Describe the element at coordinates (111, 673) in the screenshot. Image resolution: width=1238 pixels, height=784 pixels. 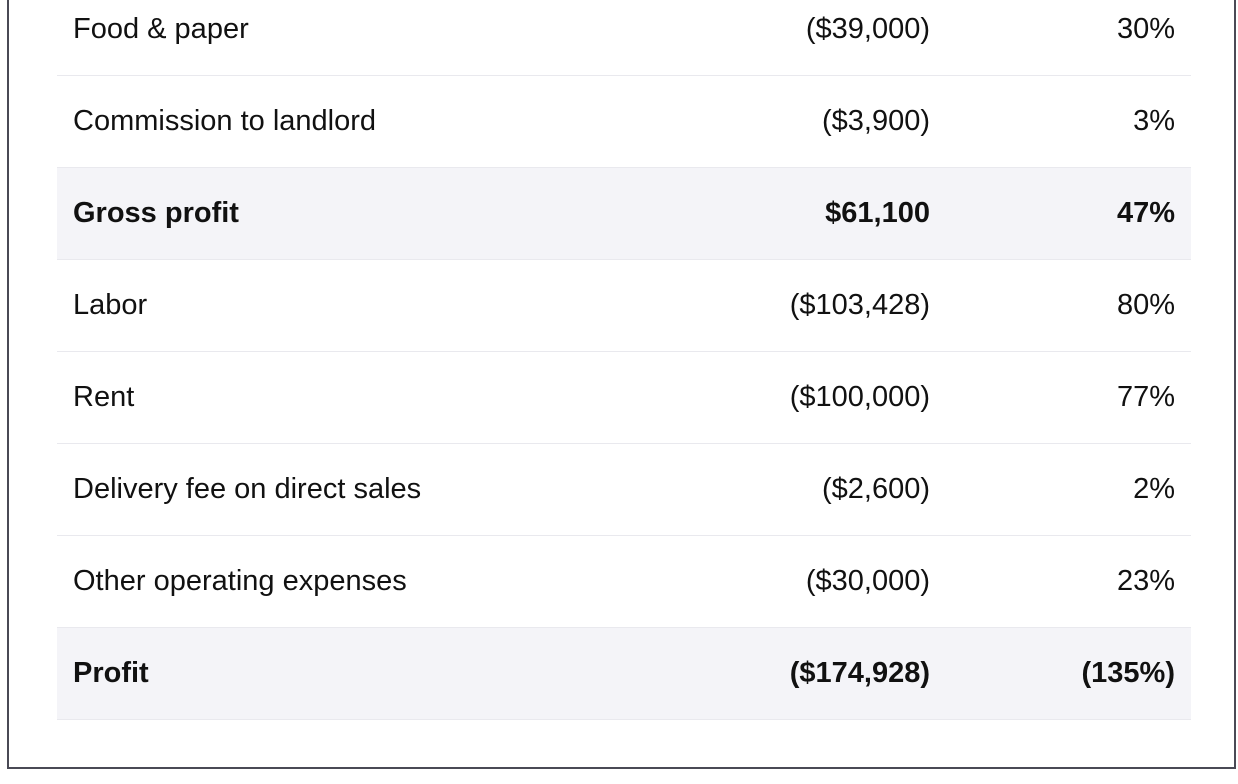
I see `row-label: Profit` at that location.